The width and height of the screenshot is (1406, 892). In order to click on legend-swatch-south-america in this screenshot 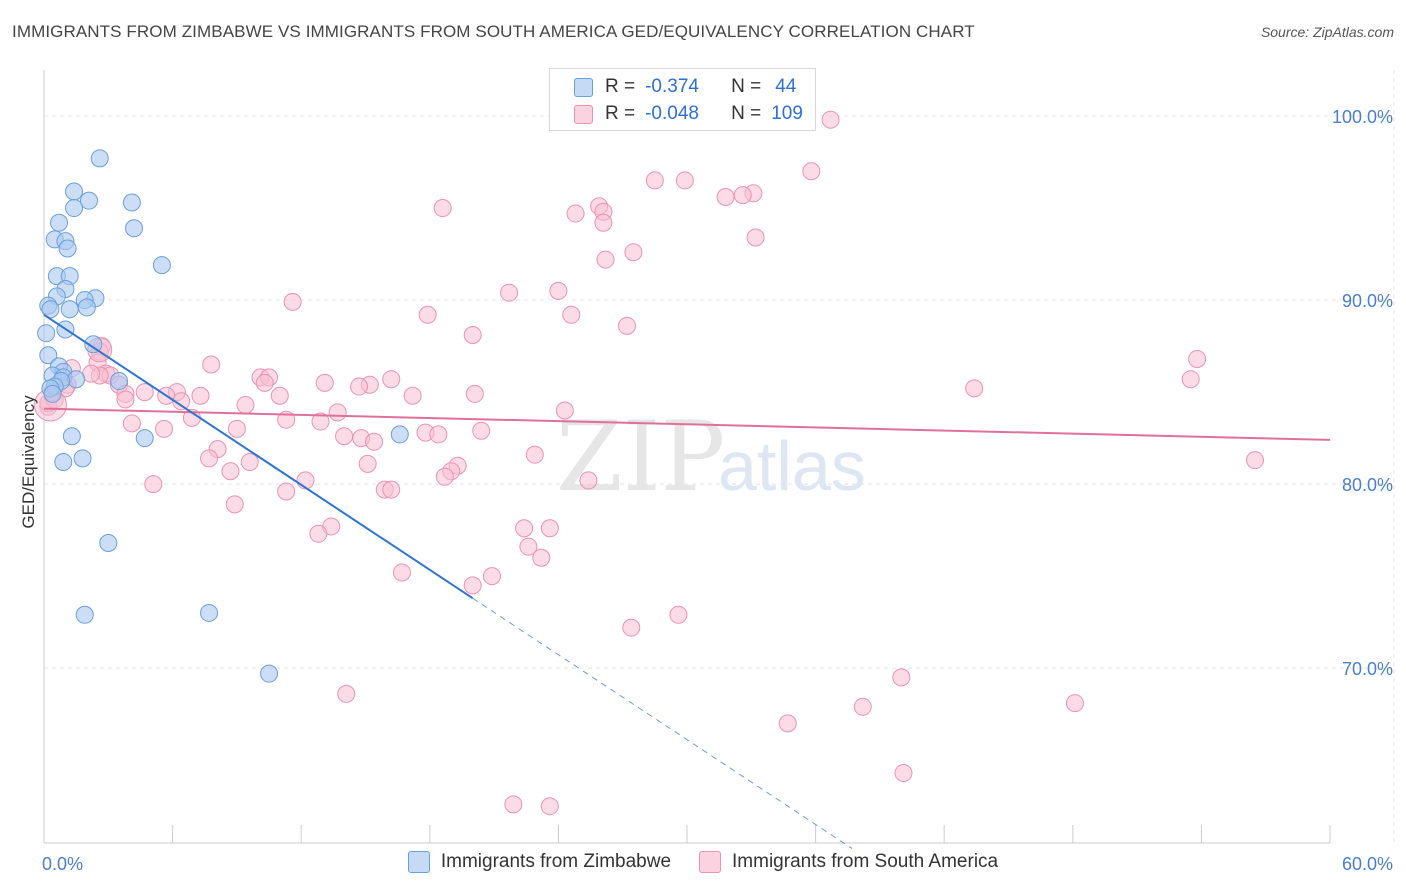, I will do `click(710, 862)`.